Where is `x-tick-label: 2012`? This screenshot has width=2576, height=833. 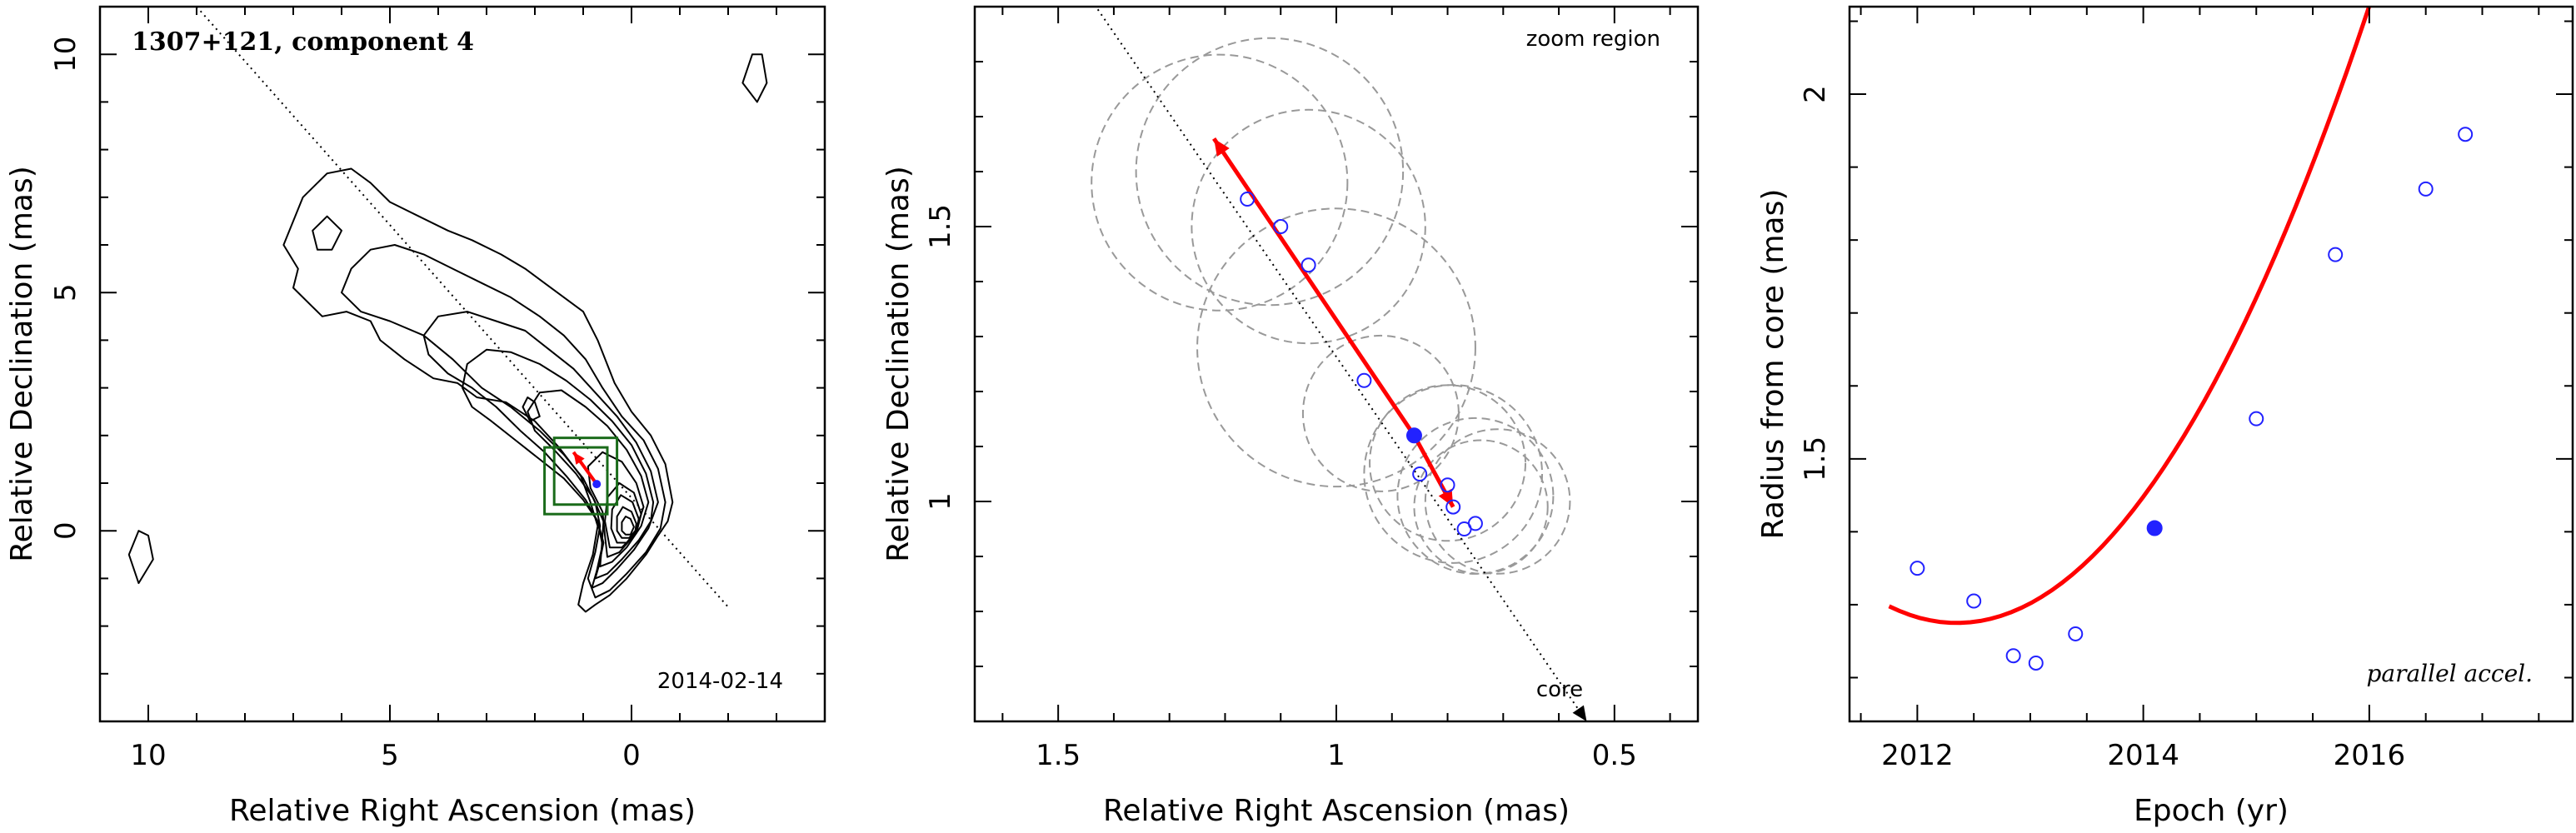
x-tick-label: 2012 is located at coordinates (1917, 755).